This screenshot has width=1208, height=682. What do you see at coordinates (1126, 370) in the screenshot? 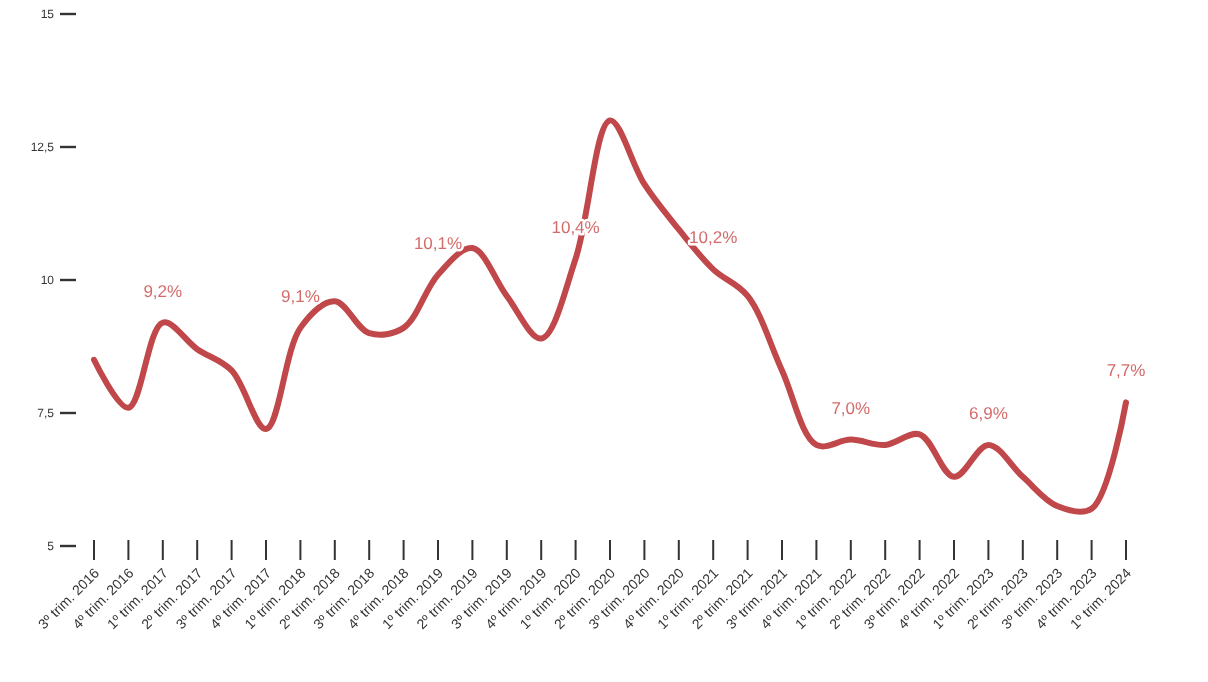
I see `data-label: 7,7%` at bounding box center [1126, 370].